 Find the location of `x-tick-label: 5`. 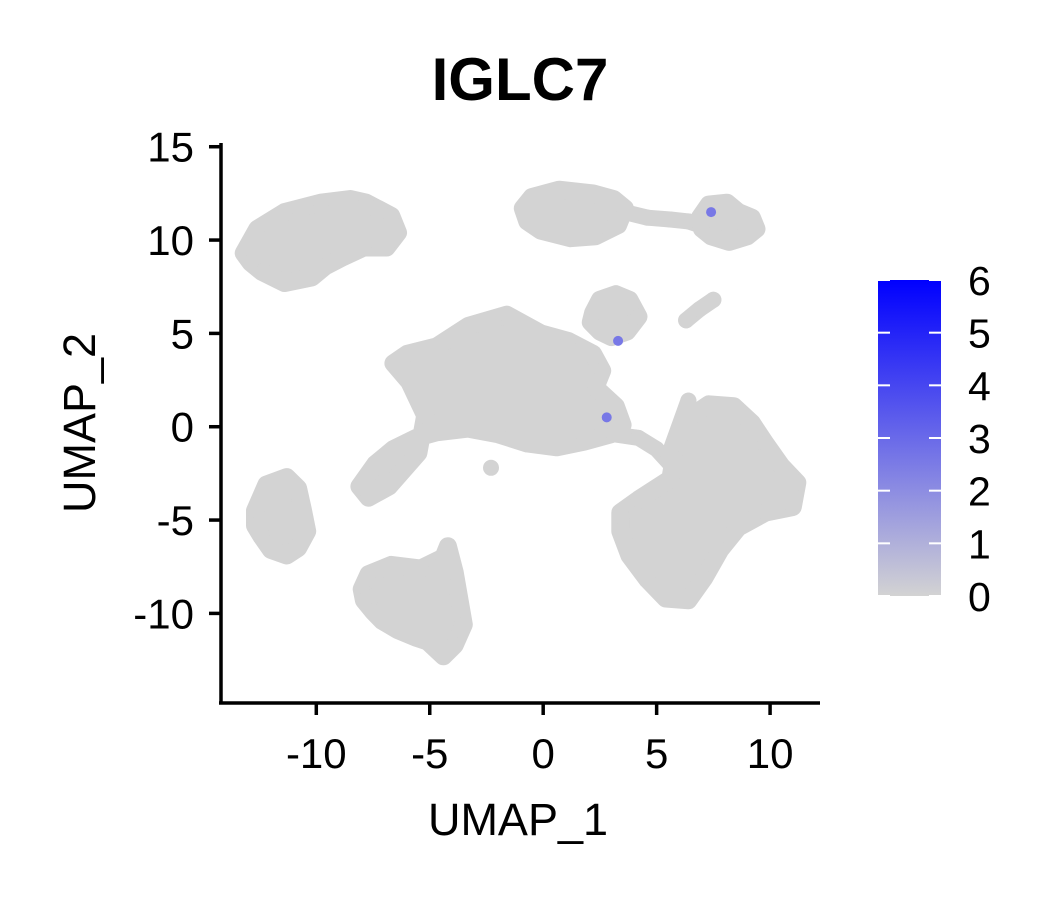

x-tick-label: 5 is located at coordinates (656, 753).